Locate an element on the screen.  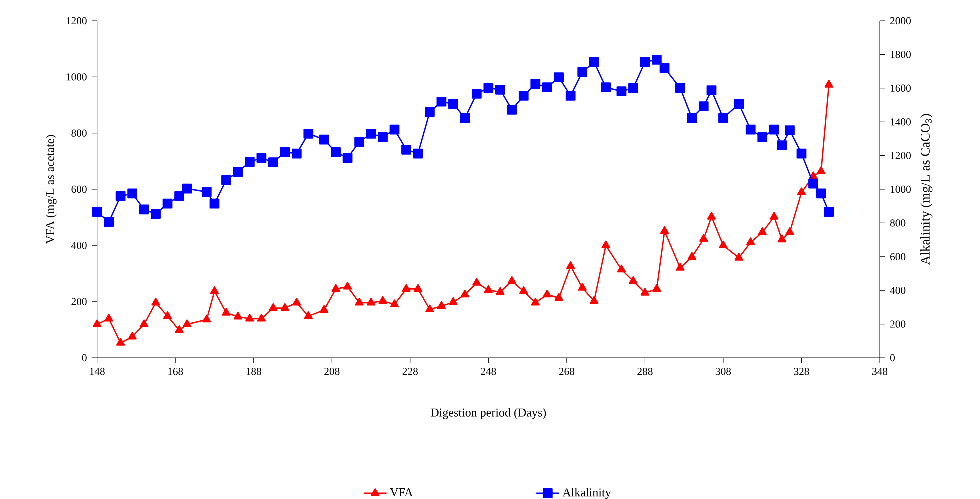
y2-tick-label: 1600 is located at coordinates (901, 88).